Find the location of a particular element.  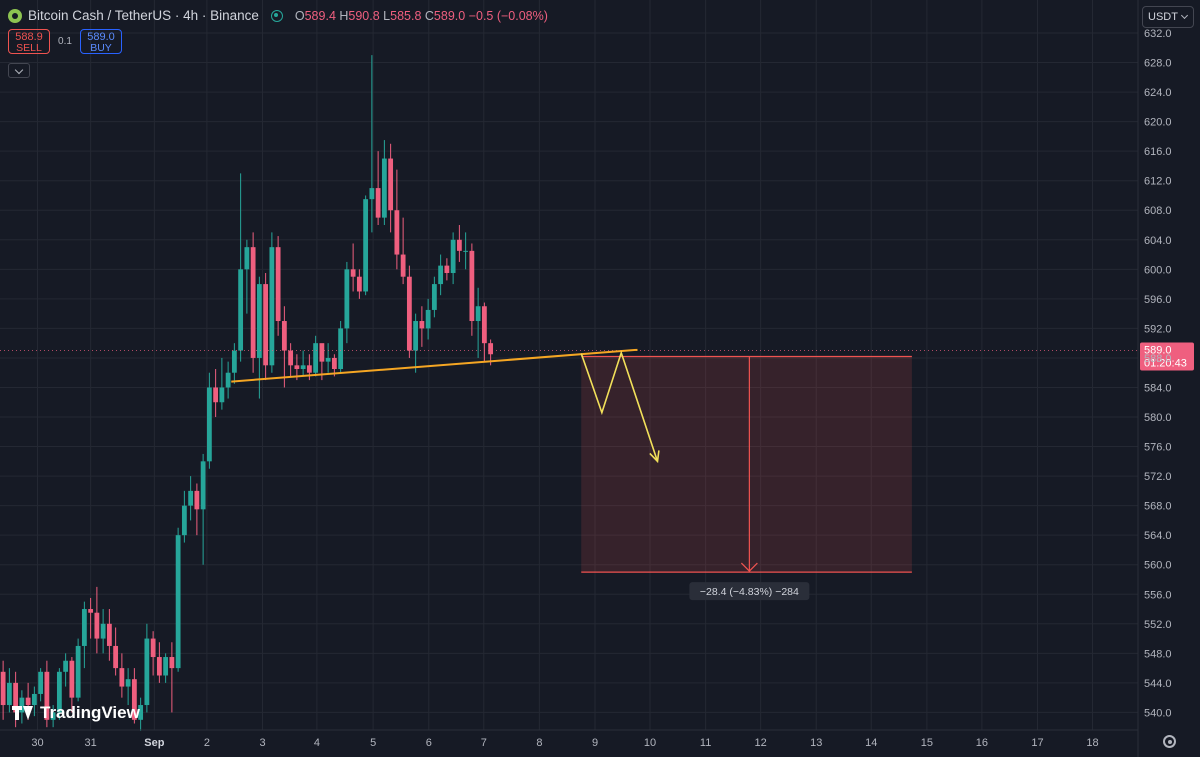

price-tick-label: 596.0 is located at coordinates (1158, 300).